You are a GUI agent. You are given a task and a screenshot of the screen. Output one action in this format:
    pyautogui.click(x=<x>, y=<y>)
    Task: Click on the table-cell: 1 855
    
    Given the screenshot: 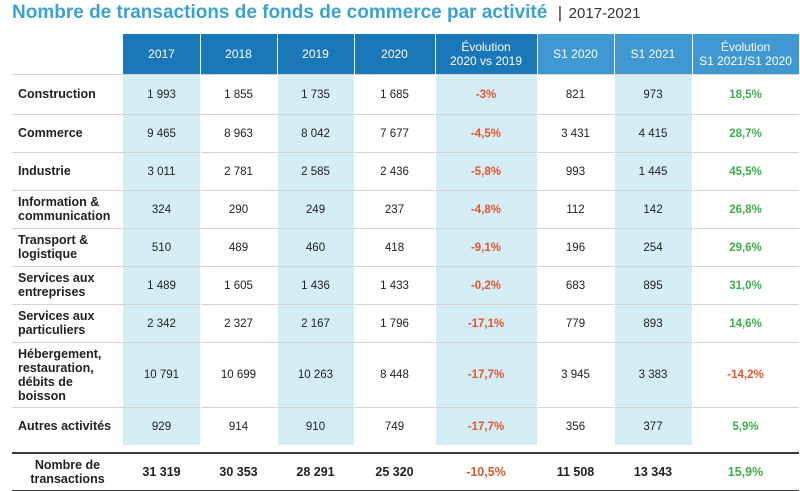 What is the action you would take?
    pyautogui.click(x=238, y=94)
    